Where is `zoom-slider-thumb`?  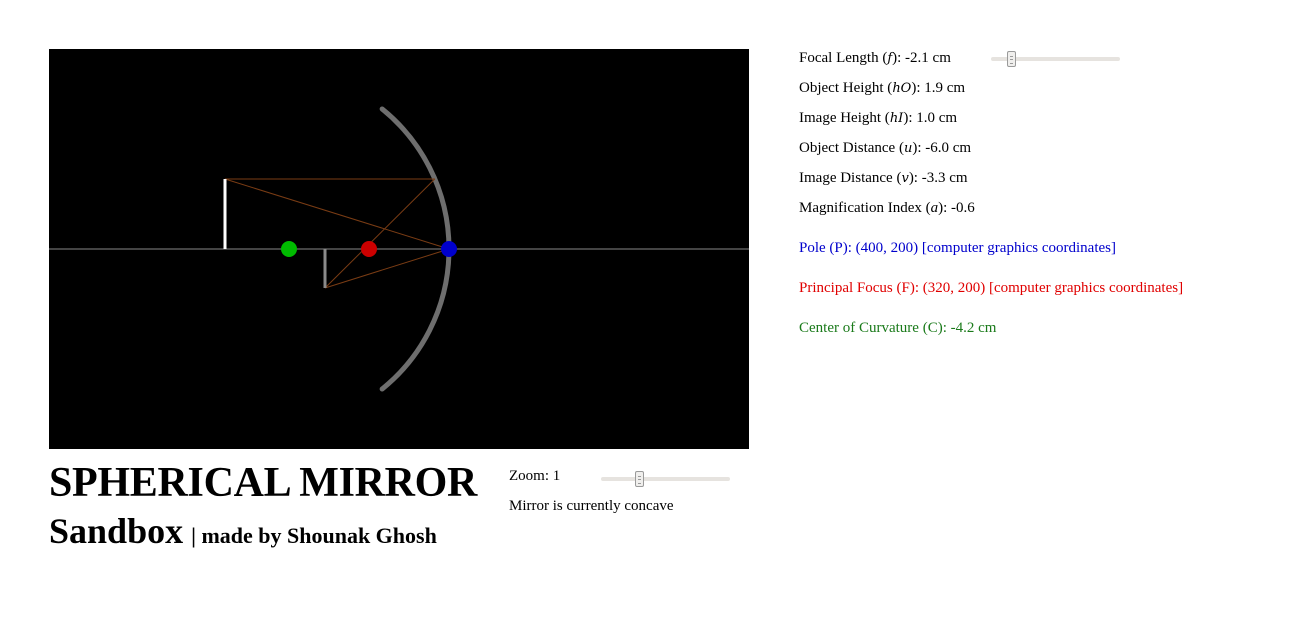 zoom-slider-thumb is located at coordinates (639, 479).